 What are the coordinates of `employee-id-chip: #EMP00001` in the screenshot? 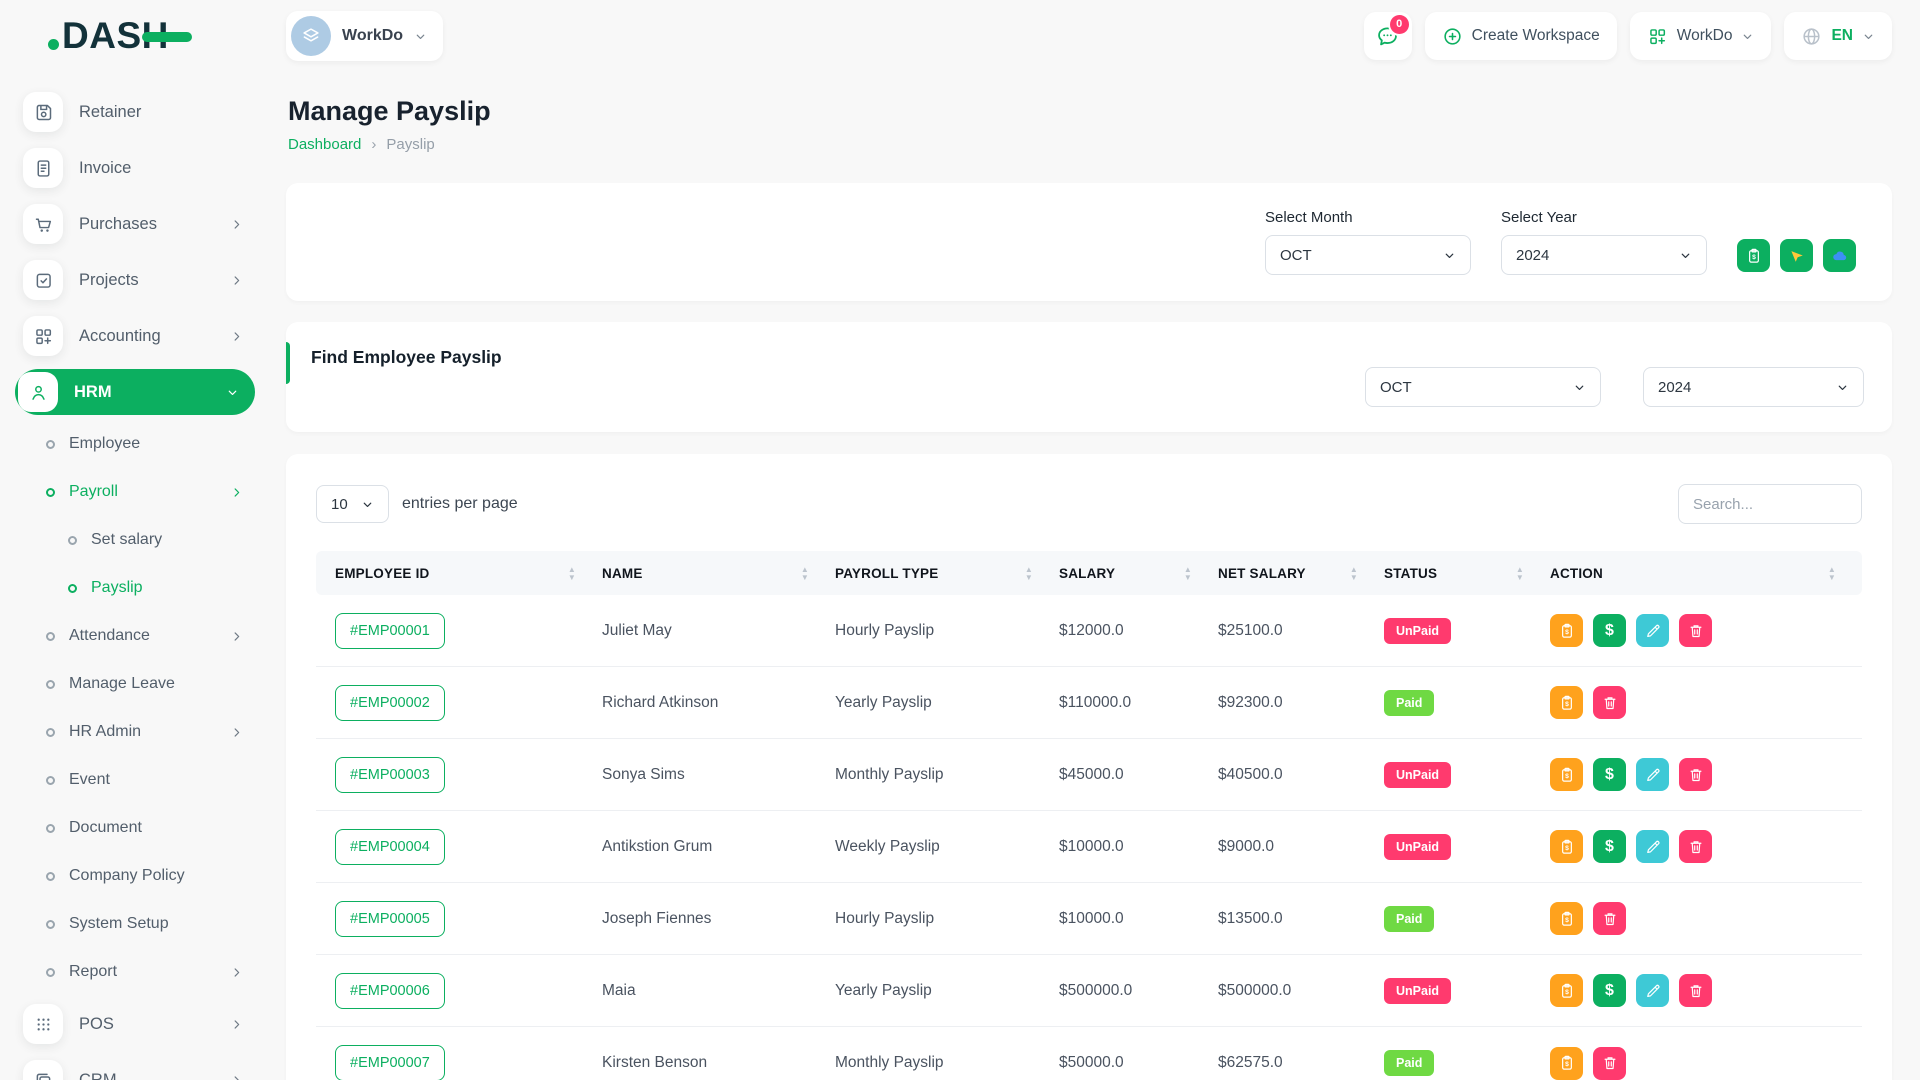 It's located at (390, 630).